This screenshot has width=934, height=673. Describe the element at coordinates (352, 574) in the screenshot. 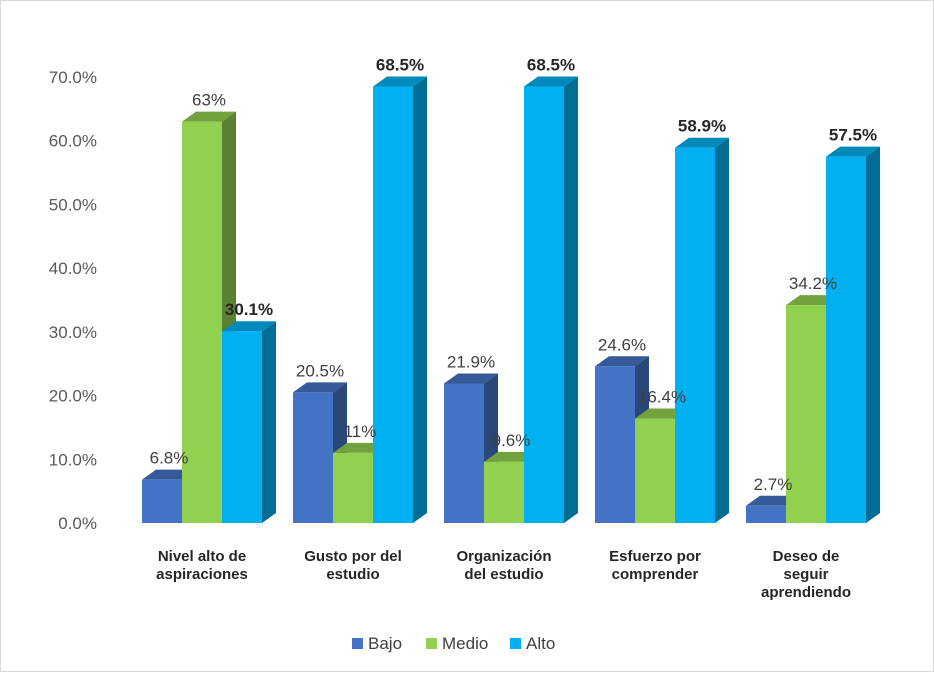

I see `category-label: estudio` at that location.